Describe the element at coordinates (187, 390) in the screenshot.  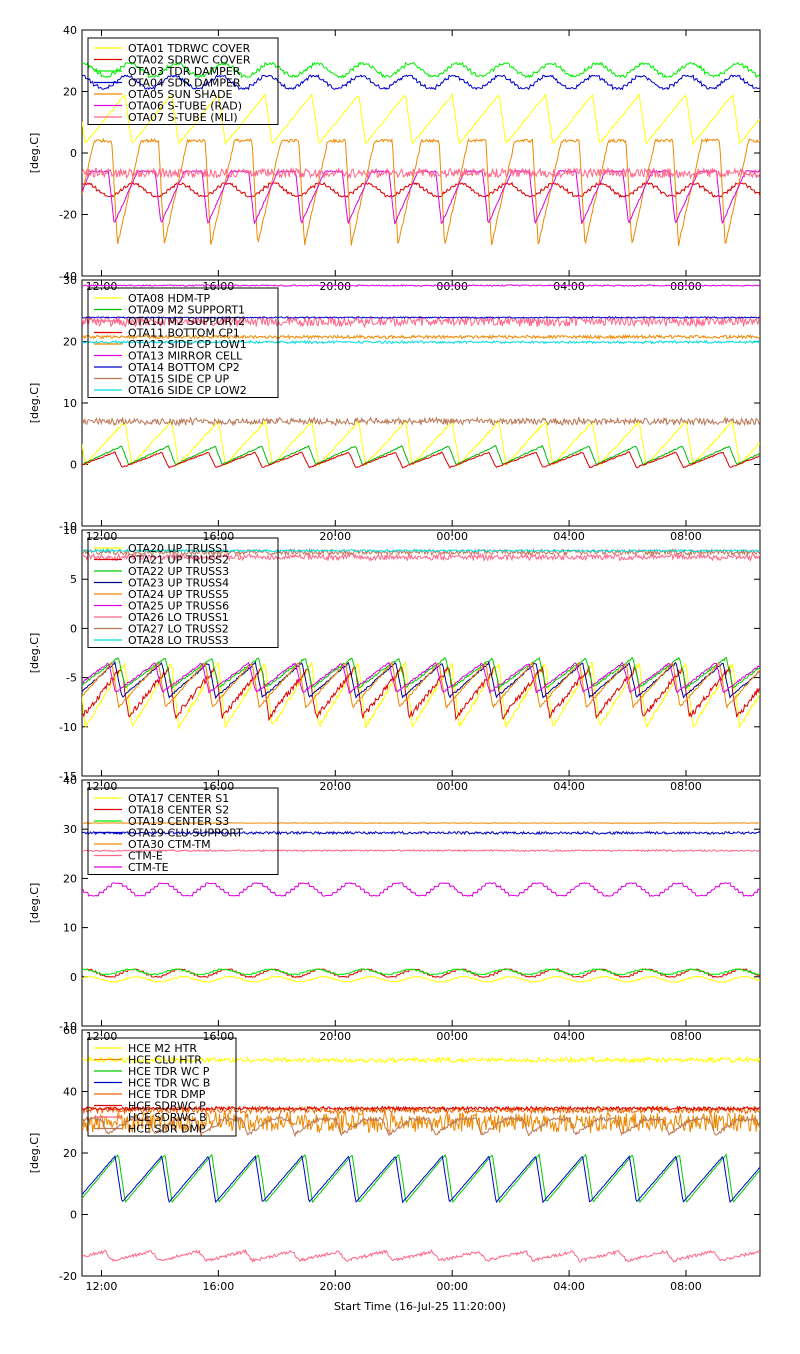
I see `legend-label: OTA16 SIDE CP LOW2` at that location.